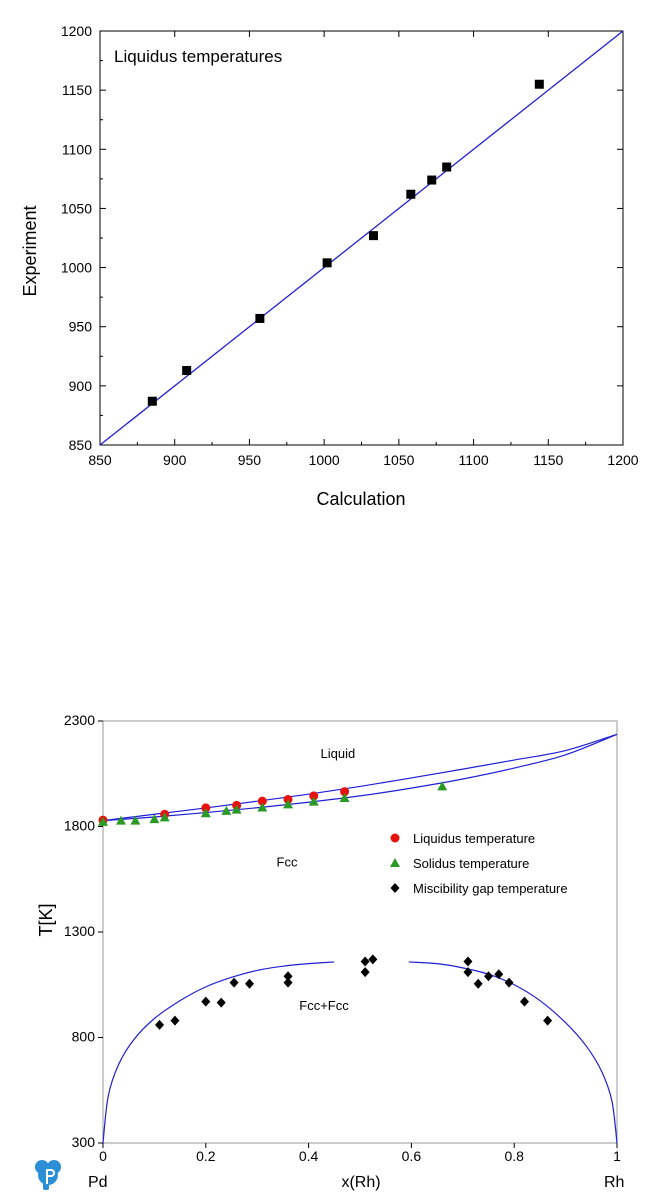 This screenshot has height=1197, width=649. I want to click on chart2-x-tick-label: 0.6, so click(412, 1156).